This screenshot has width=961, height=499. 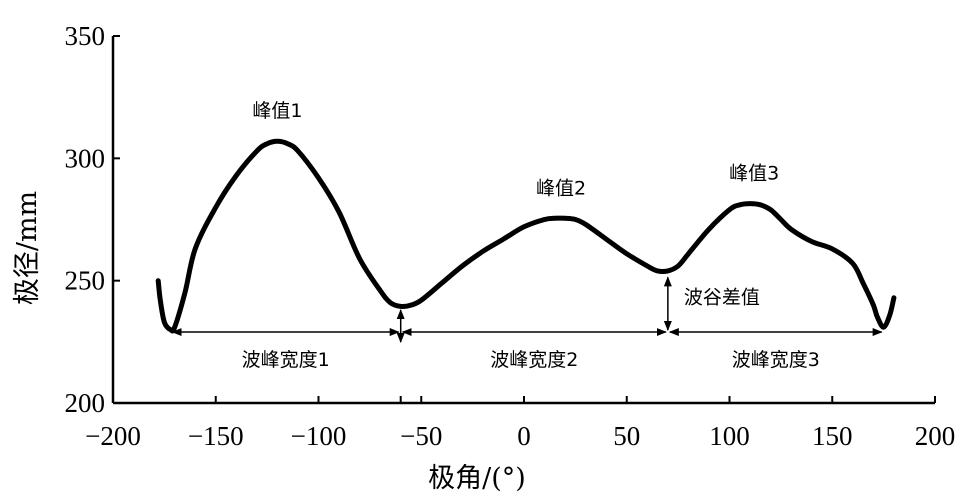 I want to click on y-tick-label: 200, so click(x=85, y=403).